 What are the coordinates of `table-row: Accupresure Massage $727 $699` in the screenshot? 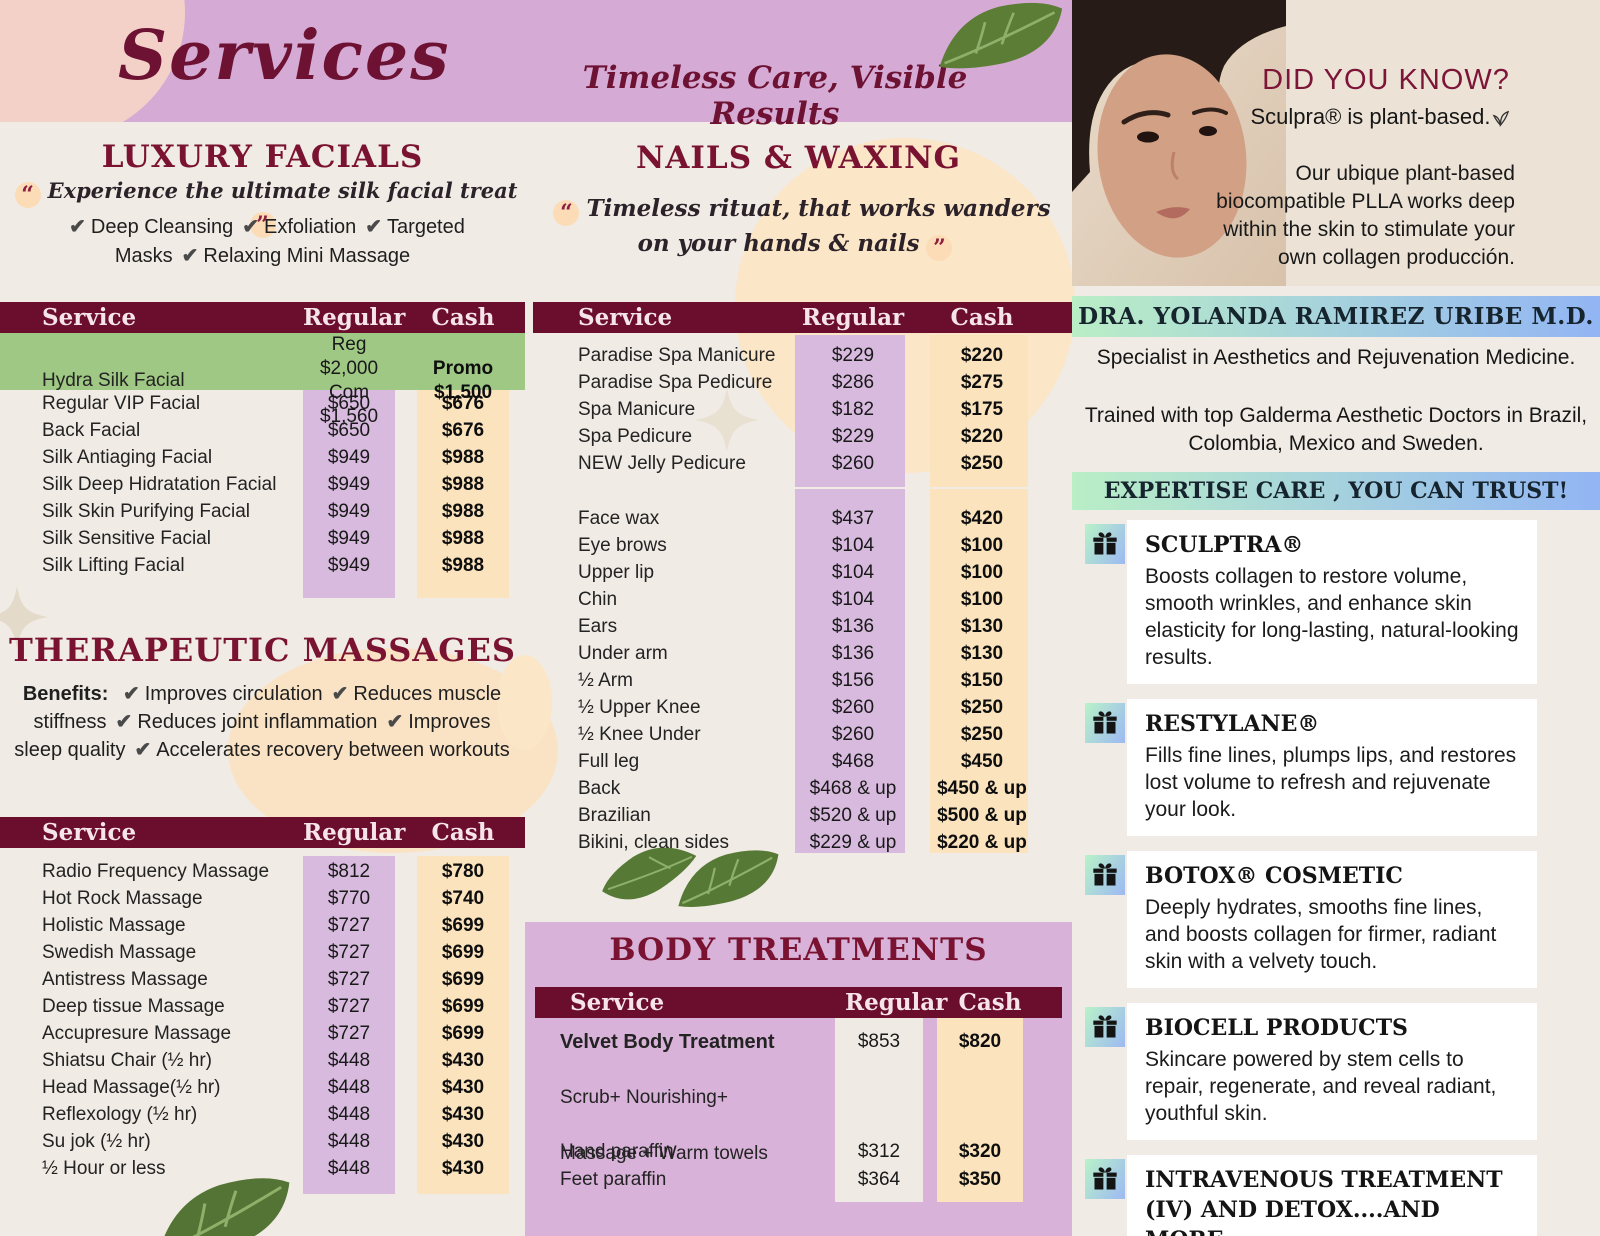 It's located at (262, 1033).